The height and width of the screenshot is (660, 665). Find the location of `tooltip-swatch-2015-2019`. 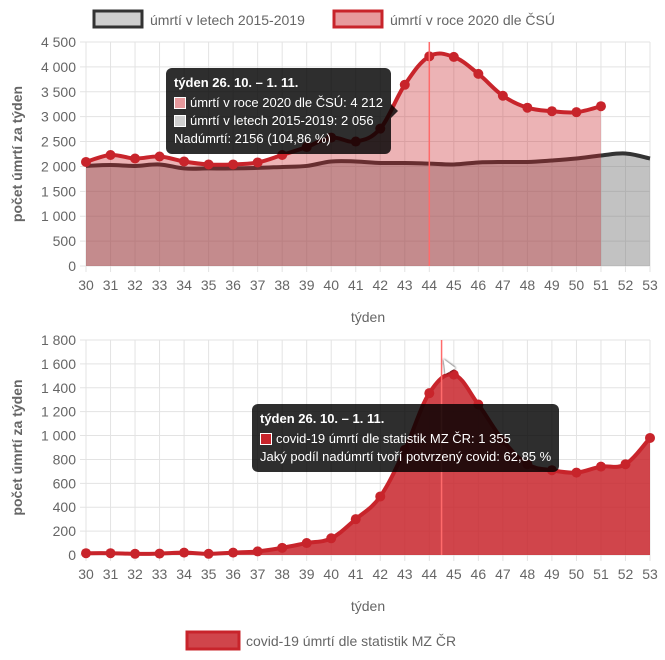

tooltip-swatch-2015-2019 is located at coordinates (180, 121).